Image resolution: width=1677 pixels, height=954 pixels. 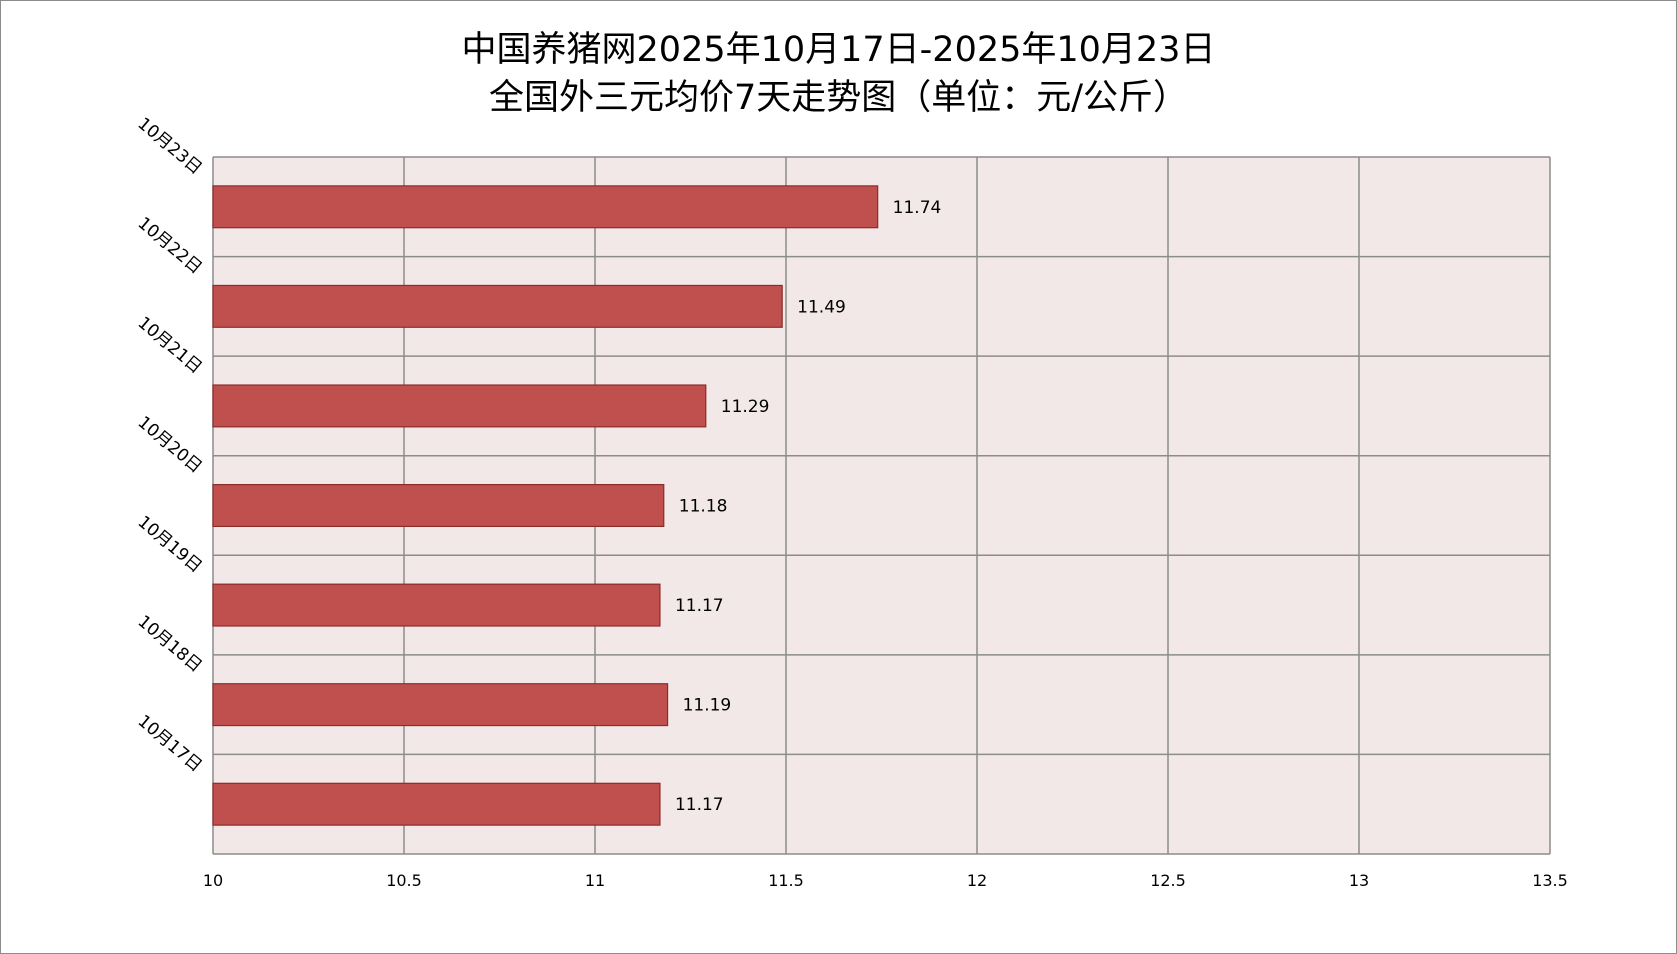 I want to click on x-tick-label: 11, so click(x=595, y=880).